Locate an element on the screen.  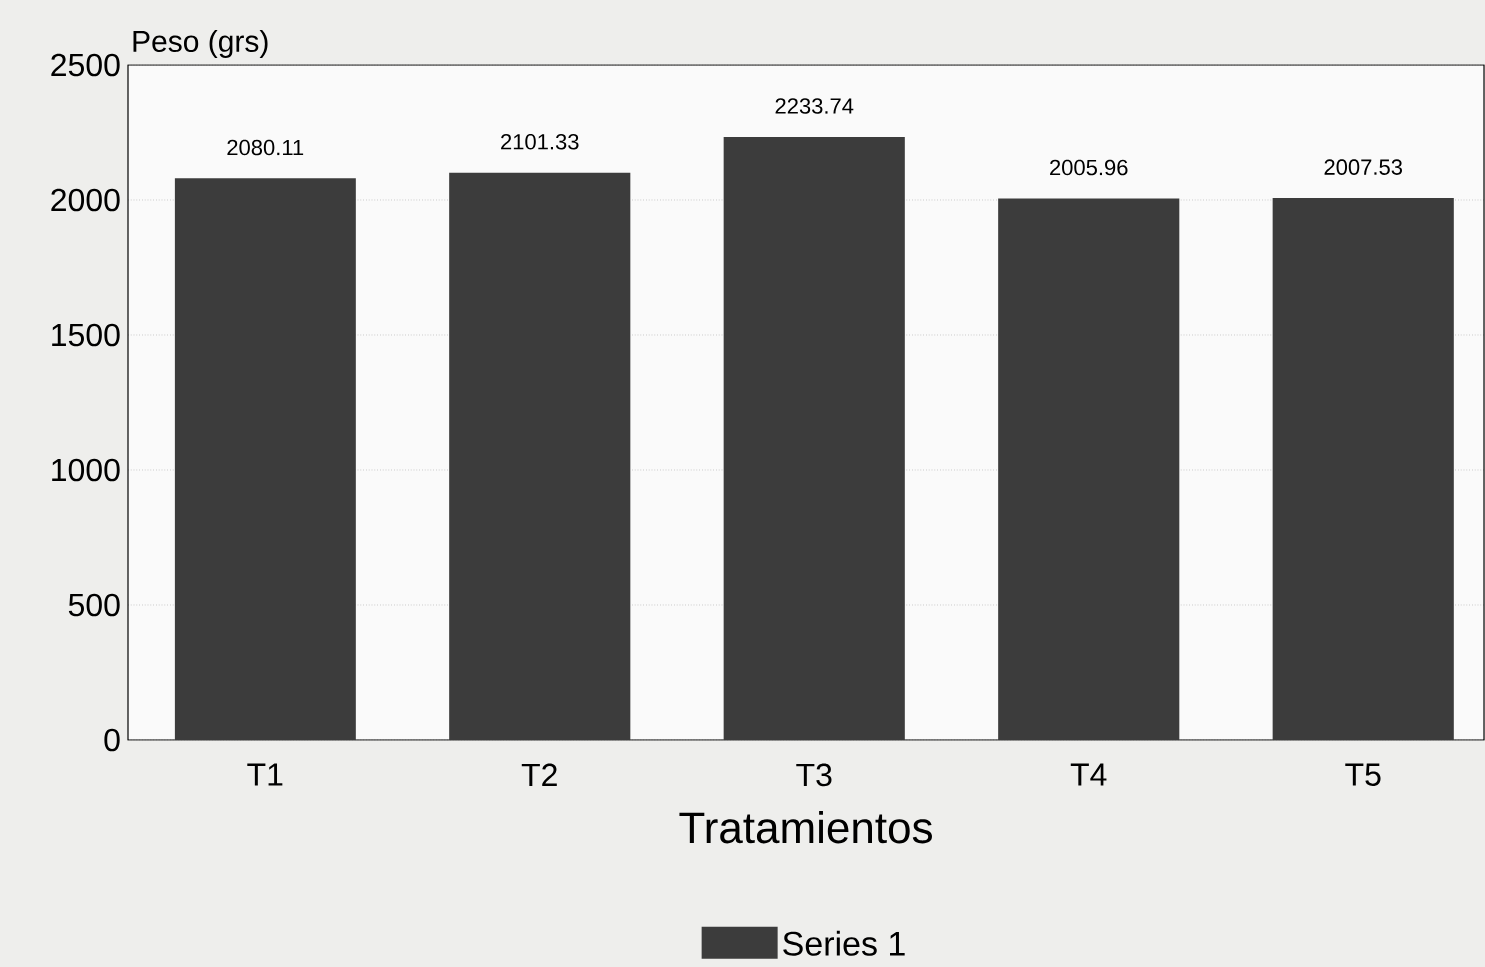
data-label: 2007.53 is located at coordinates (1363, 167).